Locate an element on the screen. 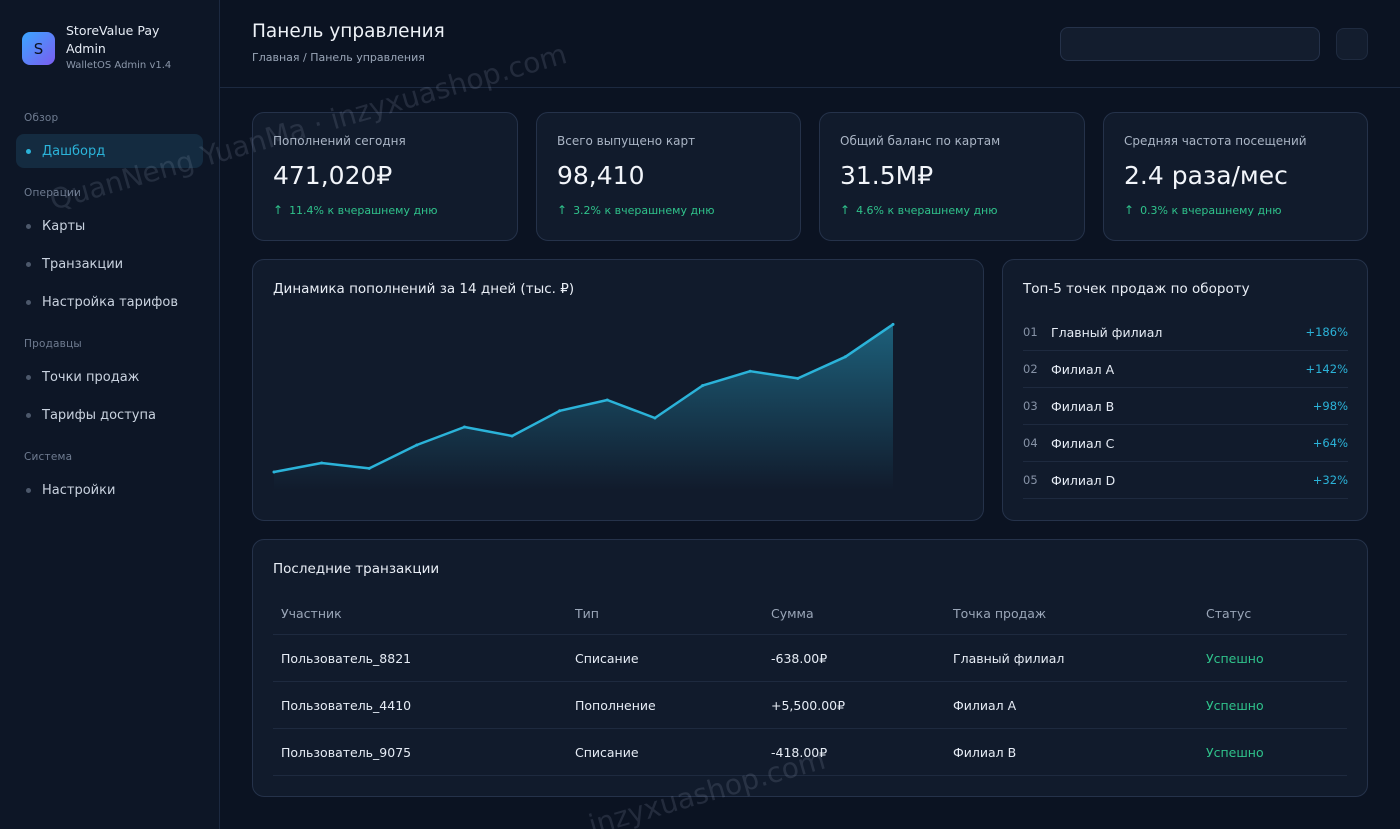 The width and height of the screenshot is (1400, 829). sidebar-item-label: Точки продаж is located at coordinates (91, 377).